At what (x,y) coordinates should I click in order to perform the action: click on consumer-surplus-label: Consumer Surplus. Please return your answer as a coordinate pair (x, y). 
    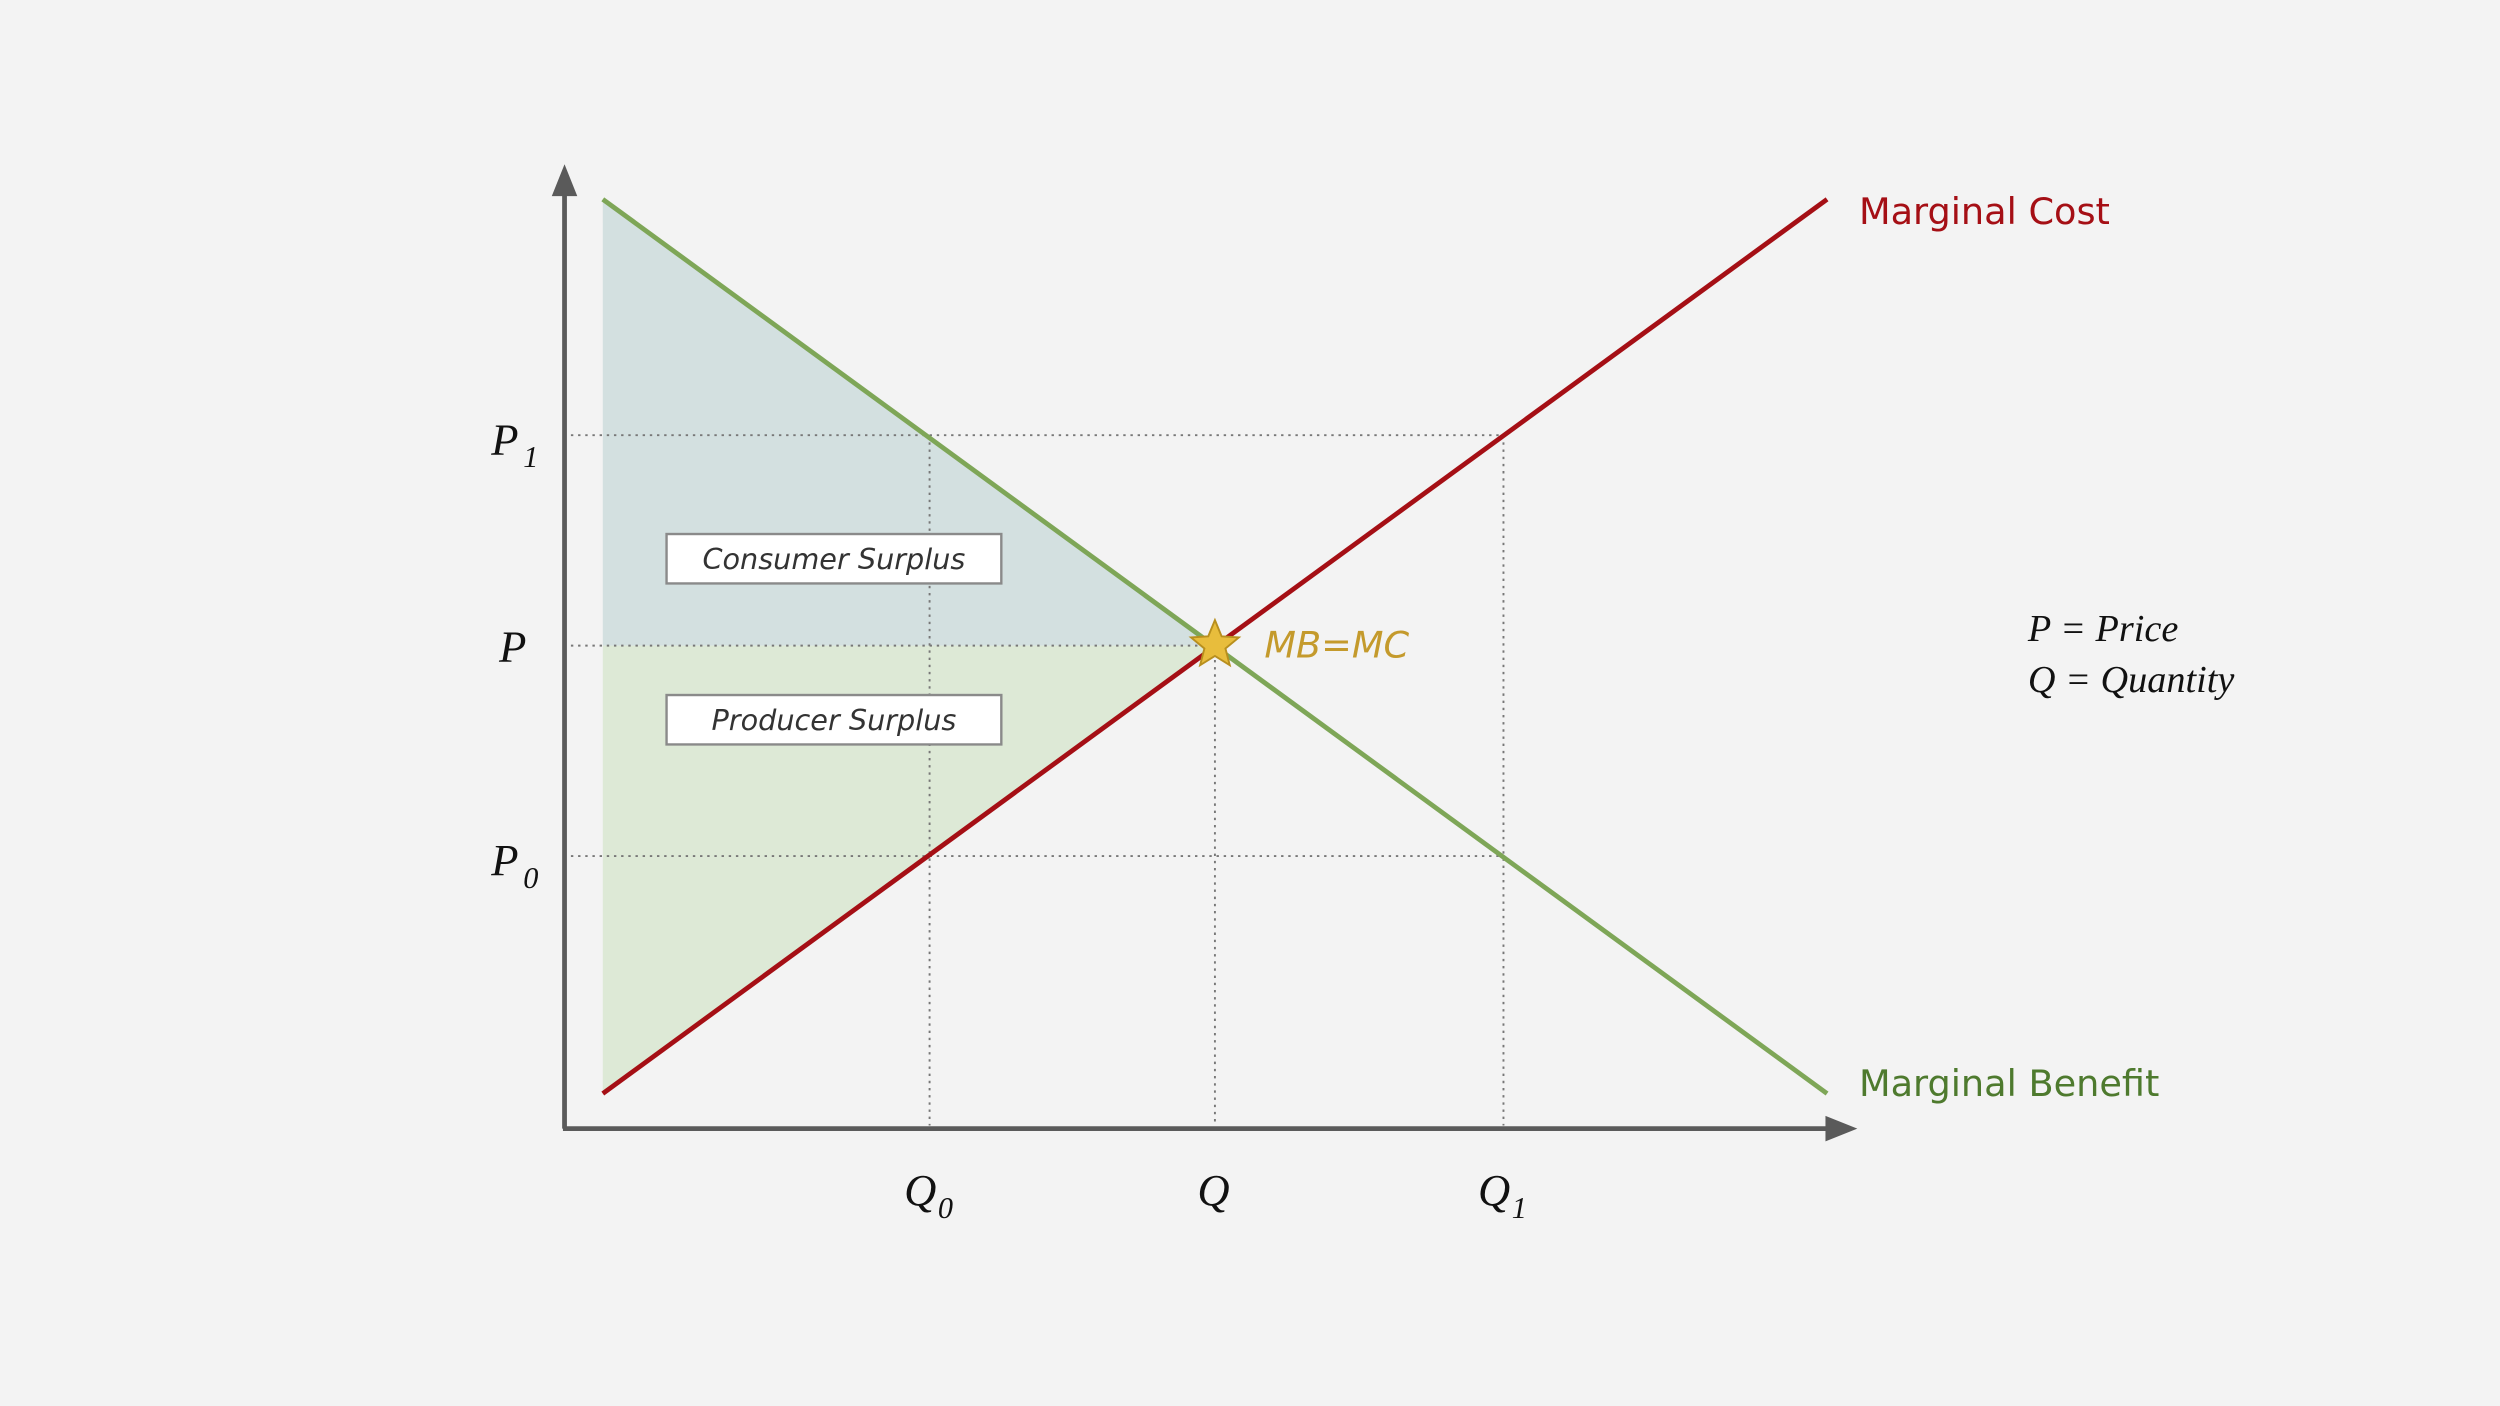
    Looking at the image, I should click on (833, 559).